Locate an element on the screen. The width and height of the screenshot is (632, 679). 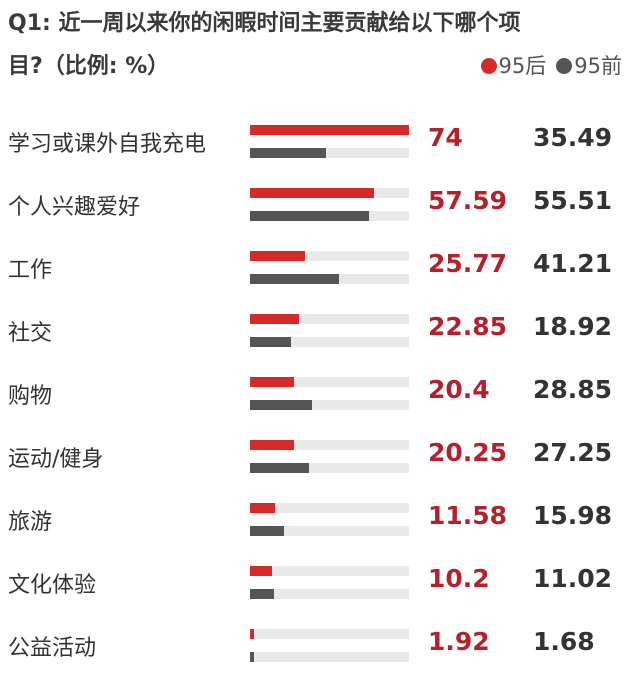
value-label-95qian: 11.02 is located at coordinates (573, 578).